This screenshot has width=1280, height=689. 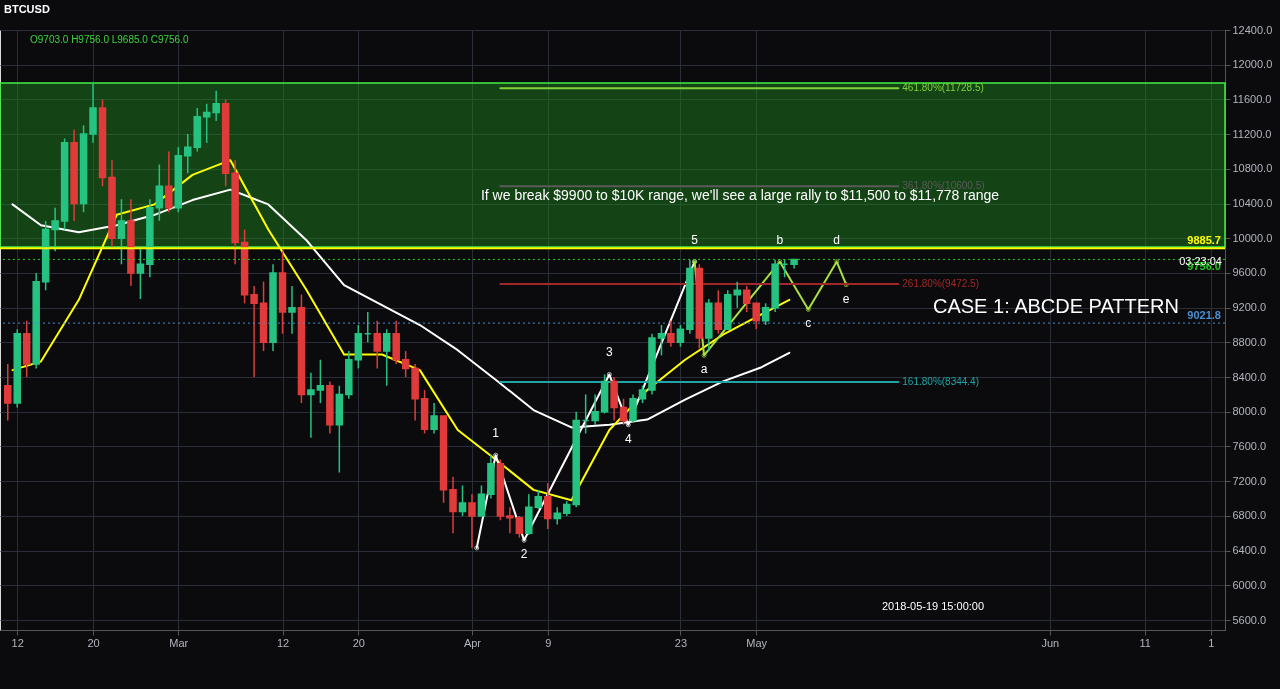 What do you see at coordinates (1249, 584) in the screenshot?
I see `y-tick-label: 6000.0` at bounding box center [1249, 584].